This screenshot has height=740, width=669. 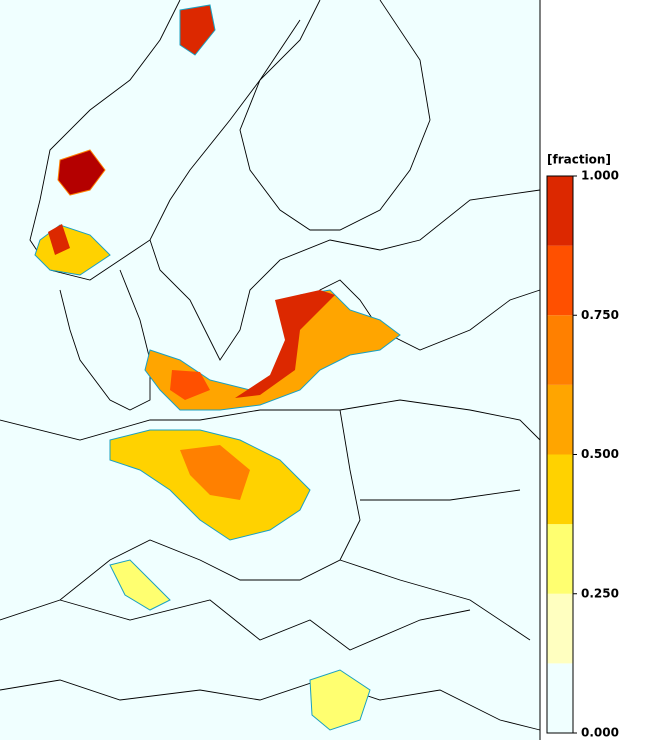 What do you see at coordinates (600, 593) in the screenshot?
I see `colorbar-tick-label: 0.250` at bounding box center [600, 593].